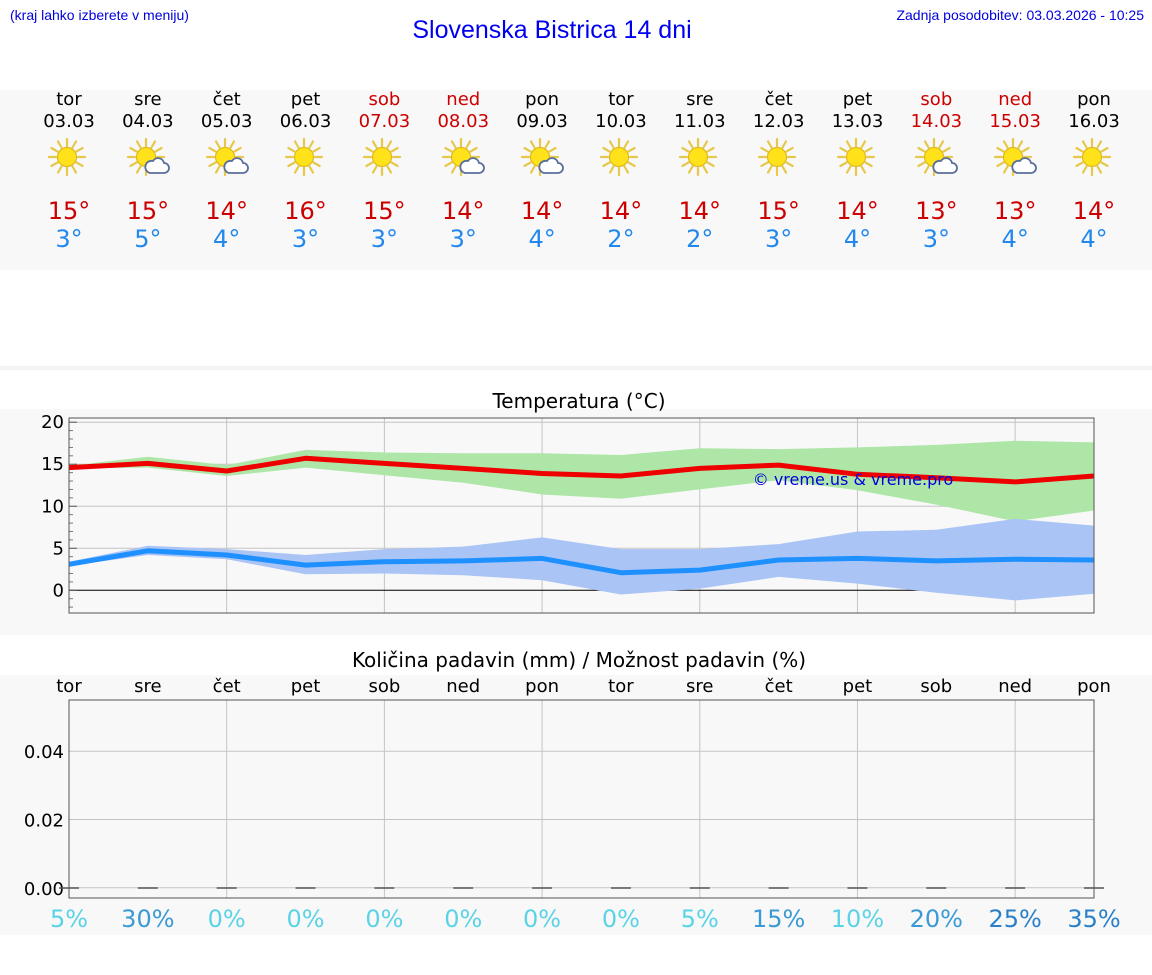 This screenshot has height=975, width=1152. Describe the element at coordinates (1085, 15) in the screenshot. I see `last-updated-value: 03.03.2026 - 10:25` at that location.